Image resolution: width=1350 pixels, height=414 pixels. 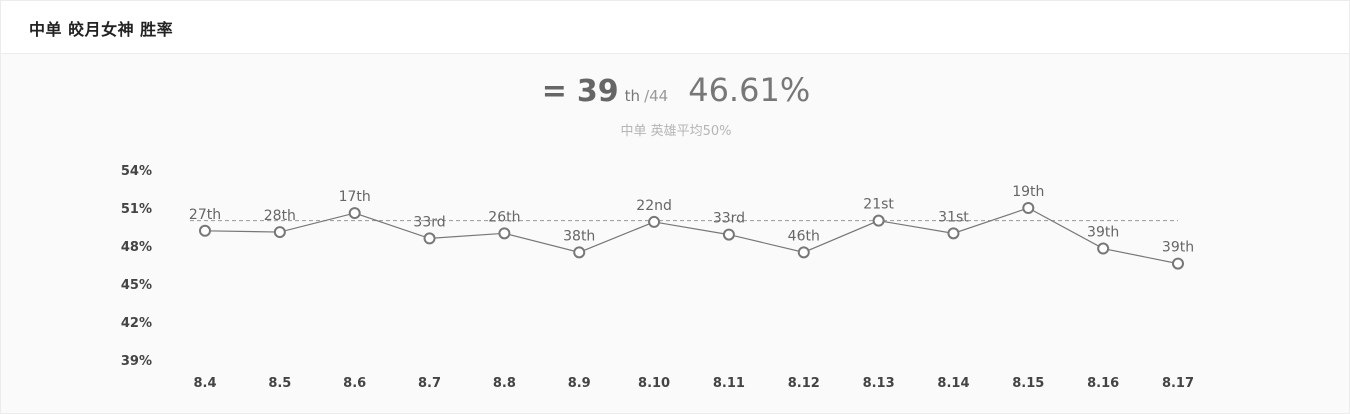 What do you see at coordinates (204, 383) in the screenshot?
I see `x-tick-label: 8.4` at bounding box center [204, 383].